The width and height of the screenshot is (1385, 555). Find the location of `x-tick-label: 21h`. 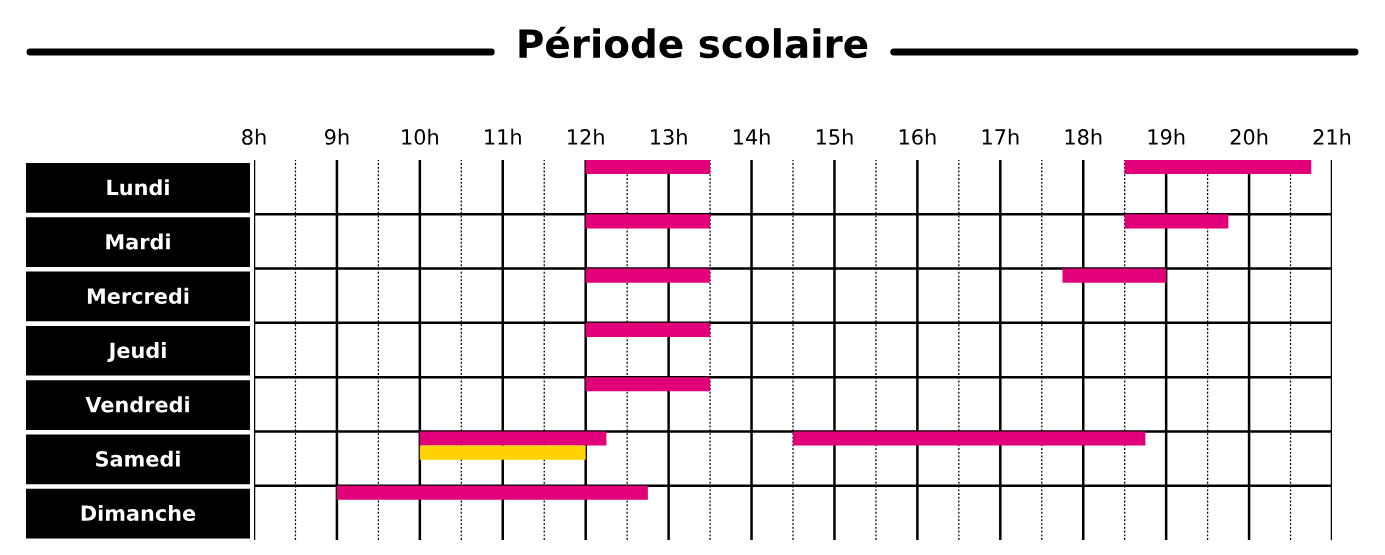

x-tick-label: 21h is located at coordinates (1332, 136).